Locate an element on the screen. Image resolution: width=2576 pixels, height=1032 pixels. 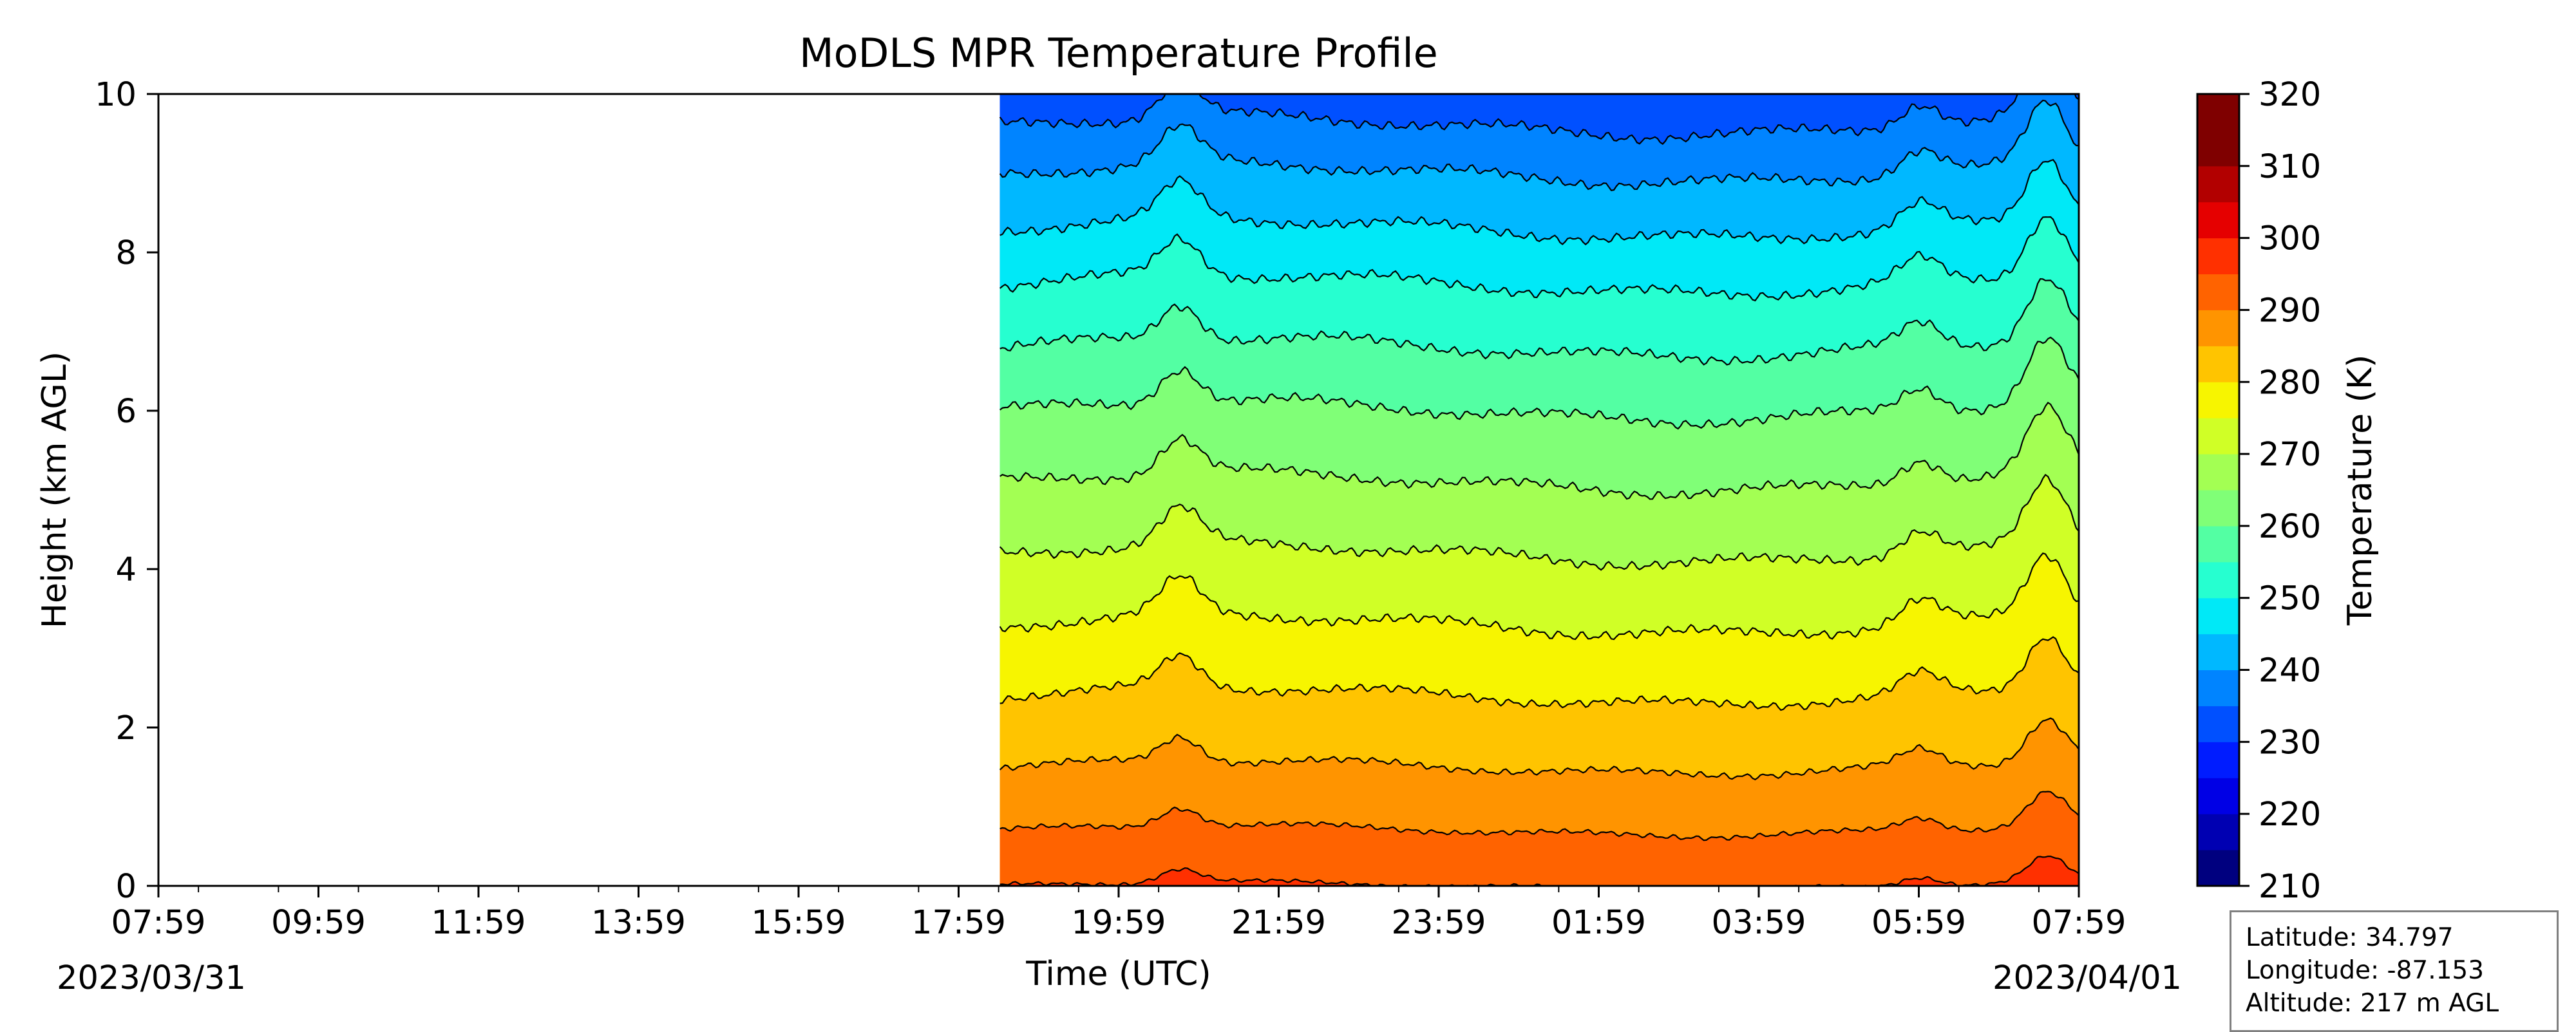
y-tick-label: 10 is located at coordinates (116, 95).